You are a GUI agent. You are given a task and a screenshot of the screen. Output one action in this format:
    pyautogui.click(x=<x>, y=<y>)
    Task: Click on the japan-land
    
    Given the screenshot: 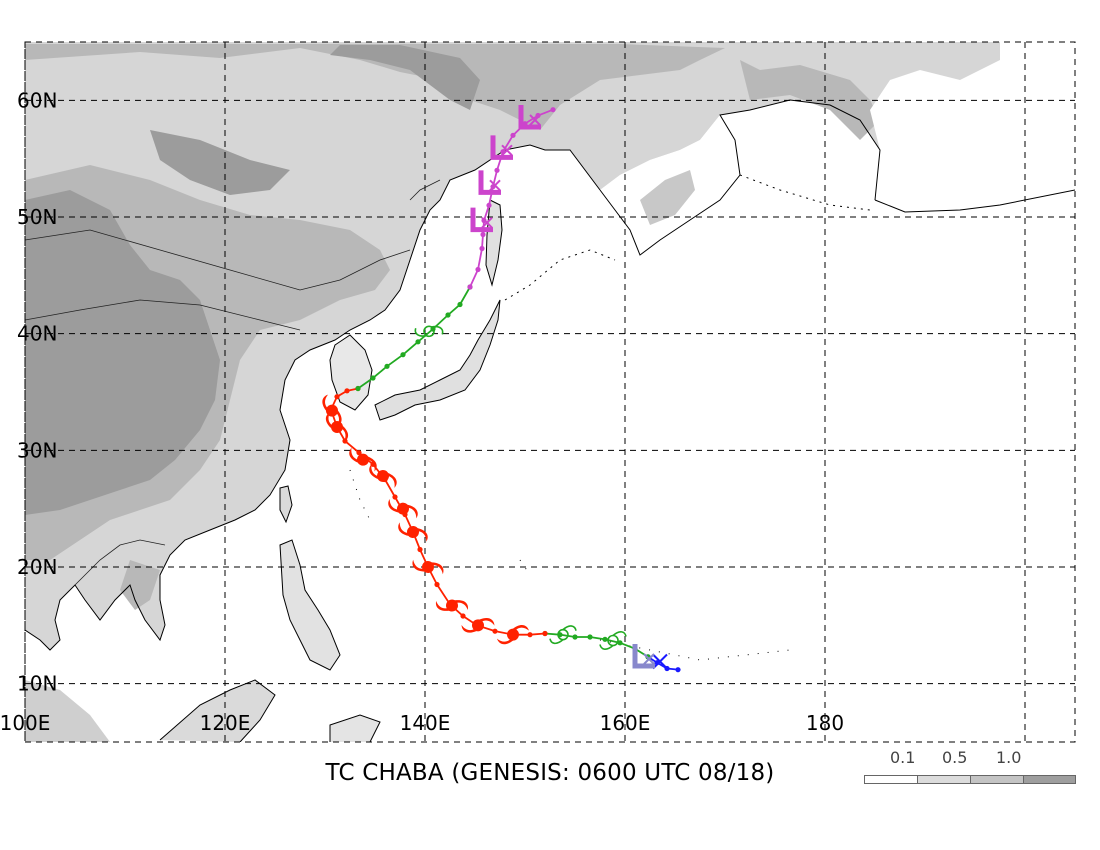 What is the action you would take?
    pyautogui.click(x=437, y=360)
    